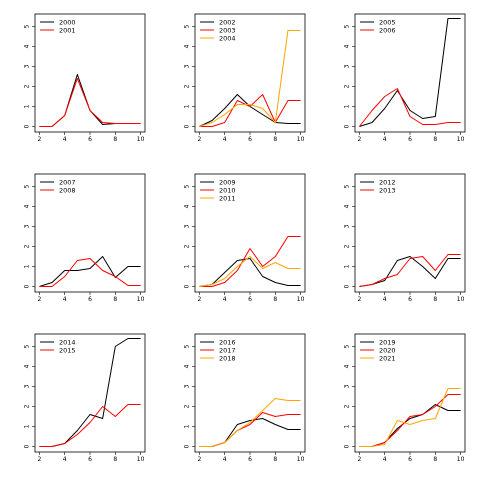  Describe the element at coordinates (410, 107) in the screenshot. I see `series-line-2006` at that location.